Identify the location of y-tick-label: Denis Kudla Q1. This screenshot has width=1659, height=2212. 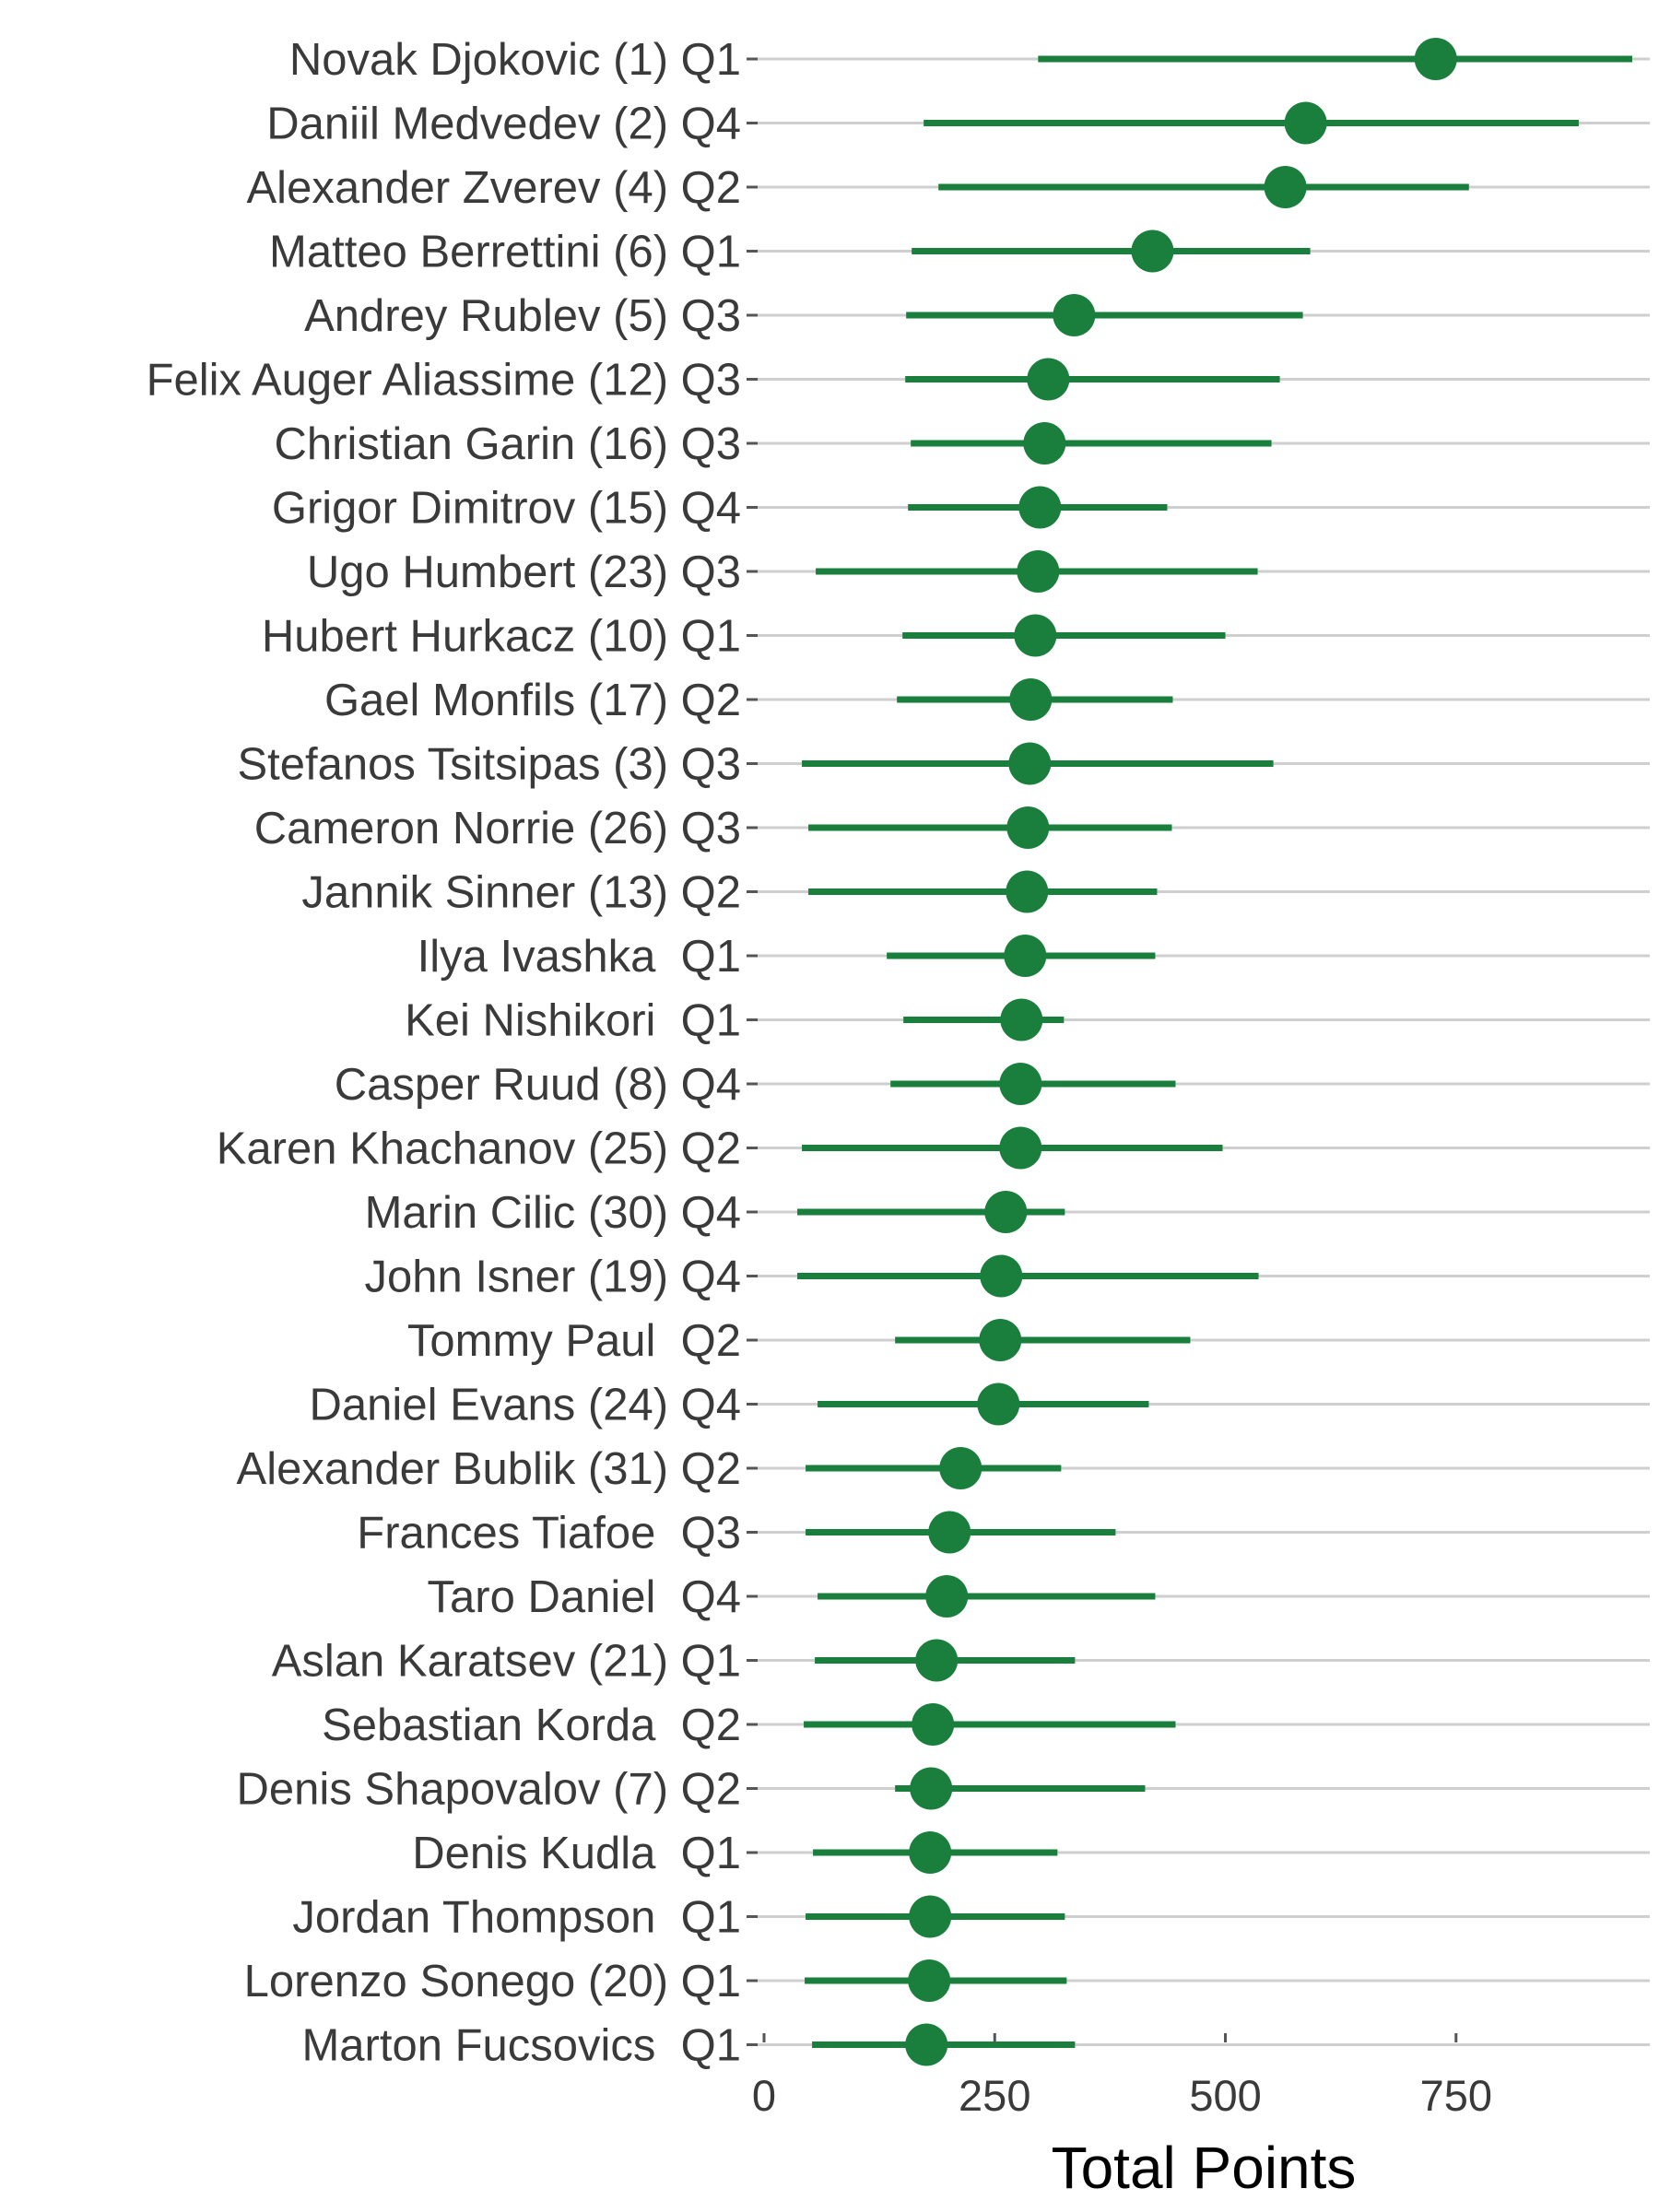
(576, 1853).